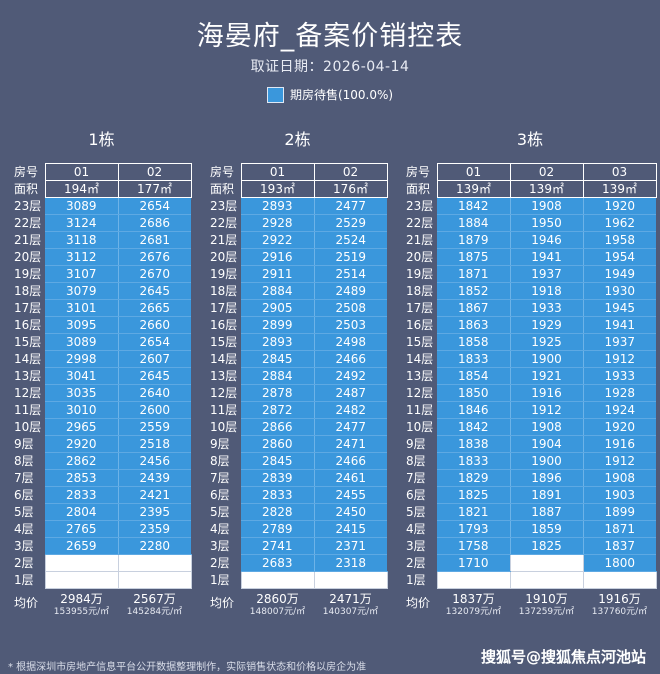 The image size is (660, 674). What do you see at coordinates (546, 223) in the screenshot?
I see `price-cell: 1950` at bounding box center [546, 223].